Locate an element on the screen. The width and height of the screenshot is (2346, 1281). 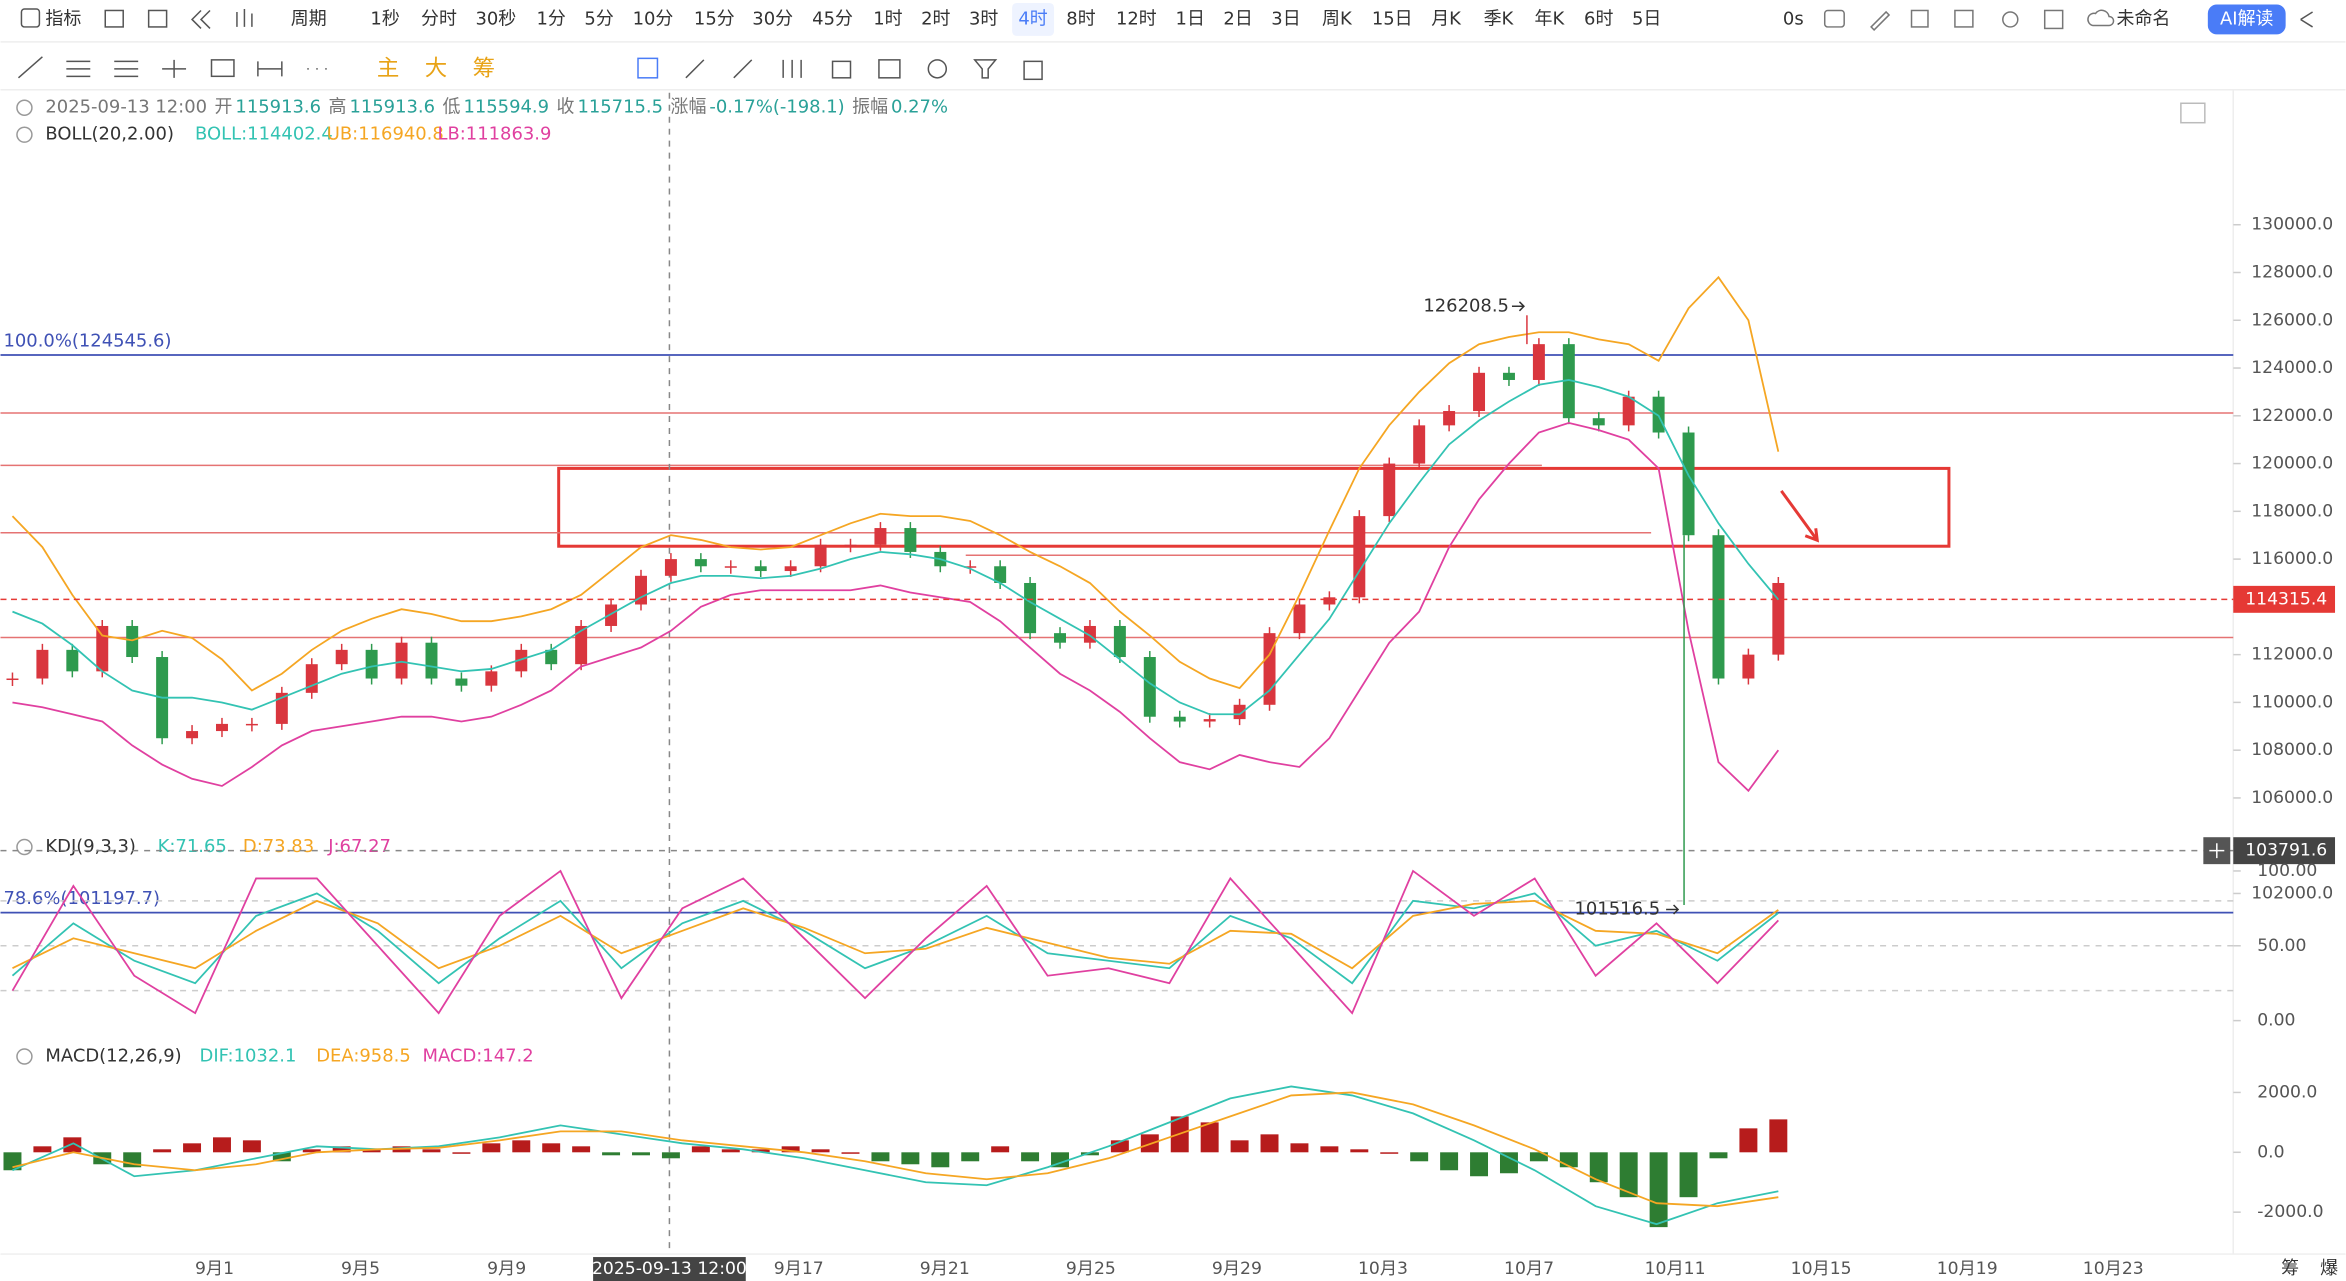
period-button: 10分 is located at coordinates (653, 18).